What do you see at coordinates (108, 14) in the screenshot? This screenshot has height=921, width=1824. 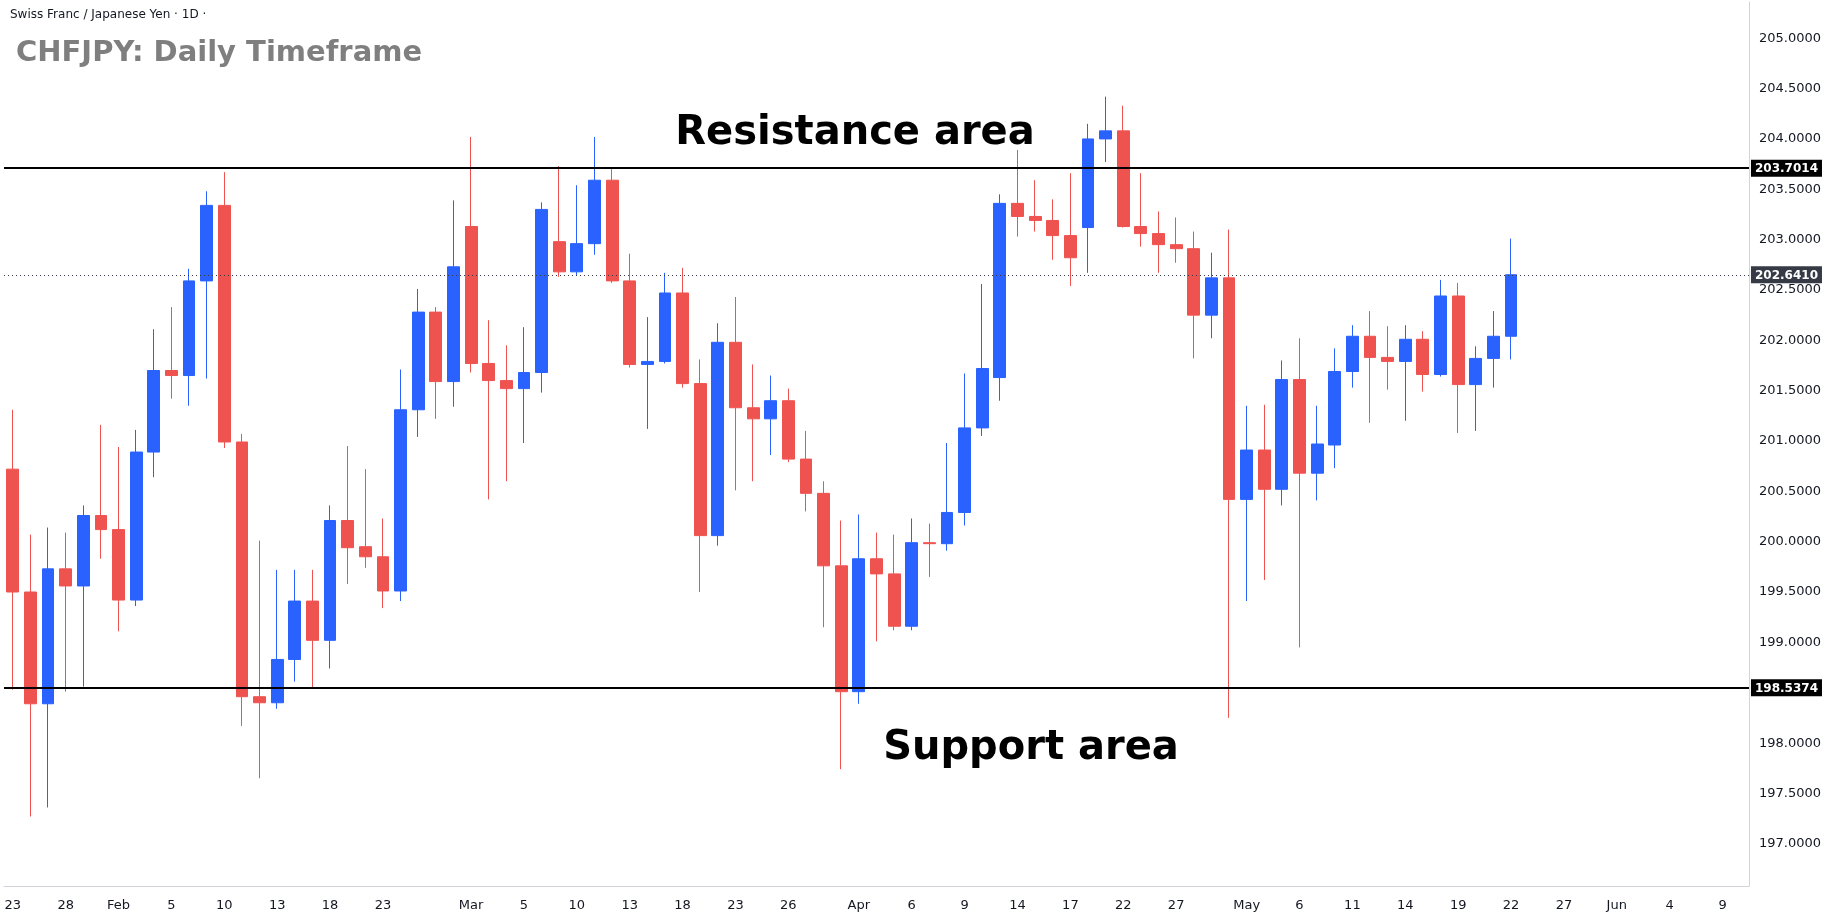 I see `text: Swiss Franc / Japanese Yen · 1D ·` at bounding box center [108, 14].